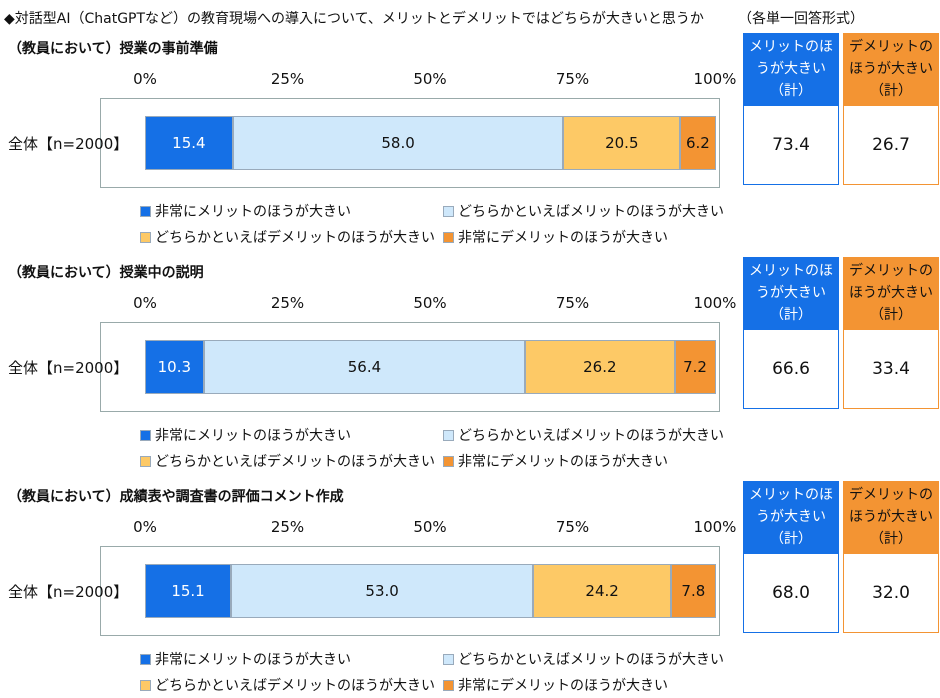 This screenshot has height=698, width=940. Describe the element at coordinates (891, 593) in the screenshot. I see `summary-value: 32.0` at that location.